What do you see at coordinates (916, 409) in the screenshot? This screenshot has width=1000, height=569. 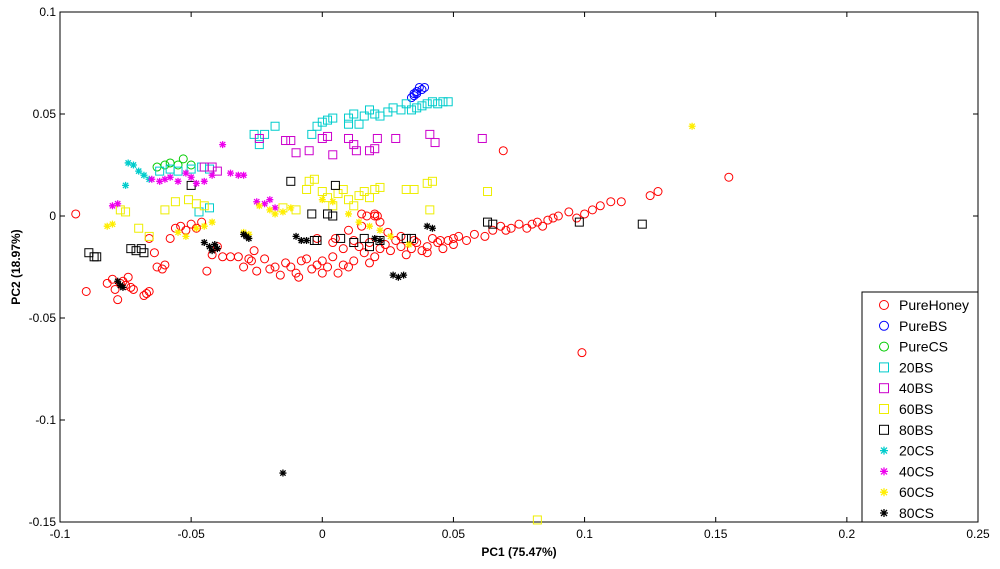 I see `legend-label: 60BS` at bounding box center [916, 409].